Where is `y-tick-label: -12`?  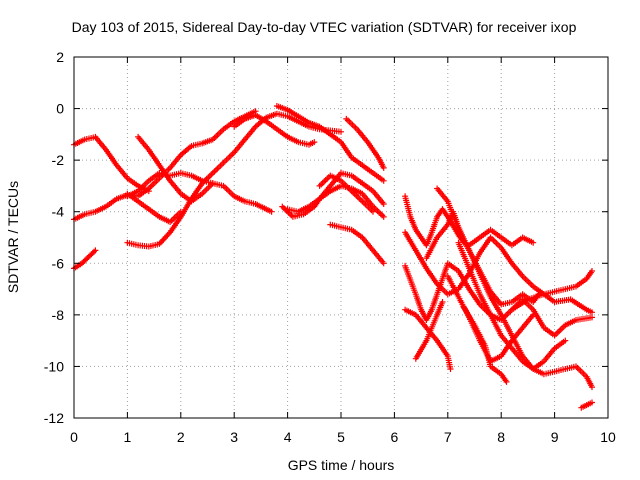
y-tick-label: -12 is located at coordinates (54, 418).